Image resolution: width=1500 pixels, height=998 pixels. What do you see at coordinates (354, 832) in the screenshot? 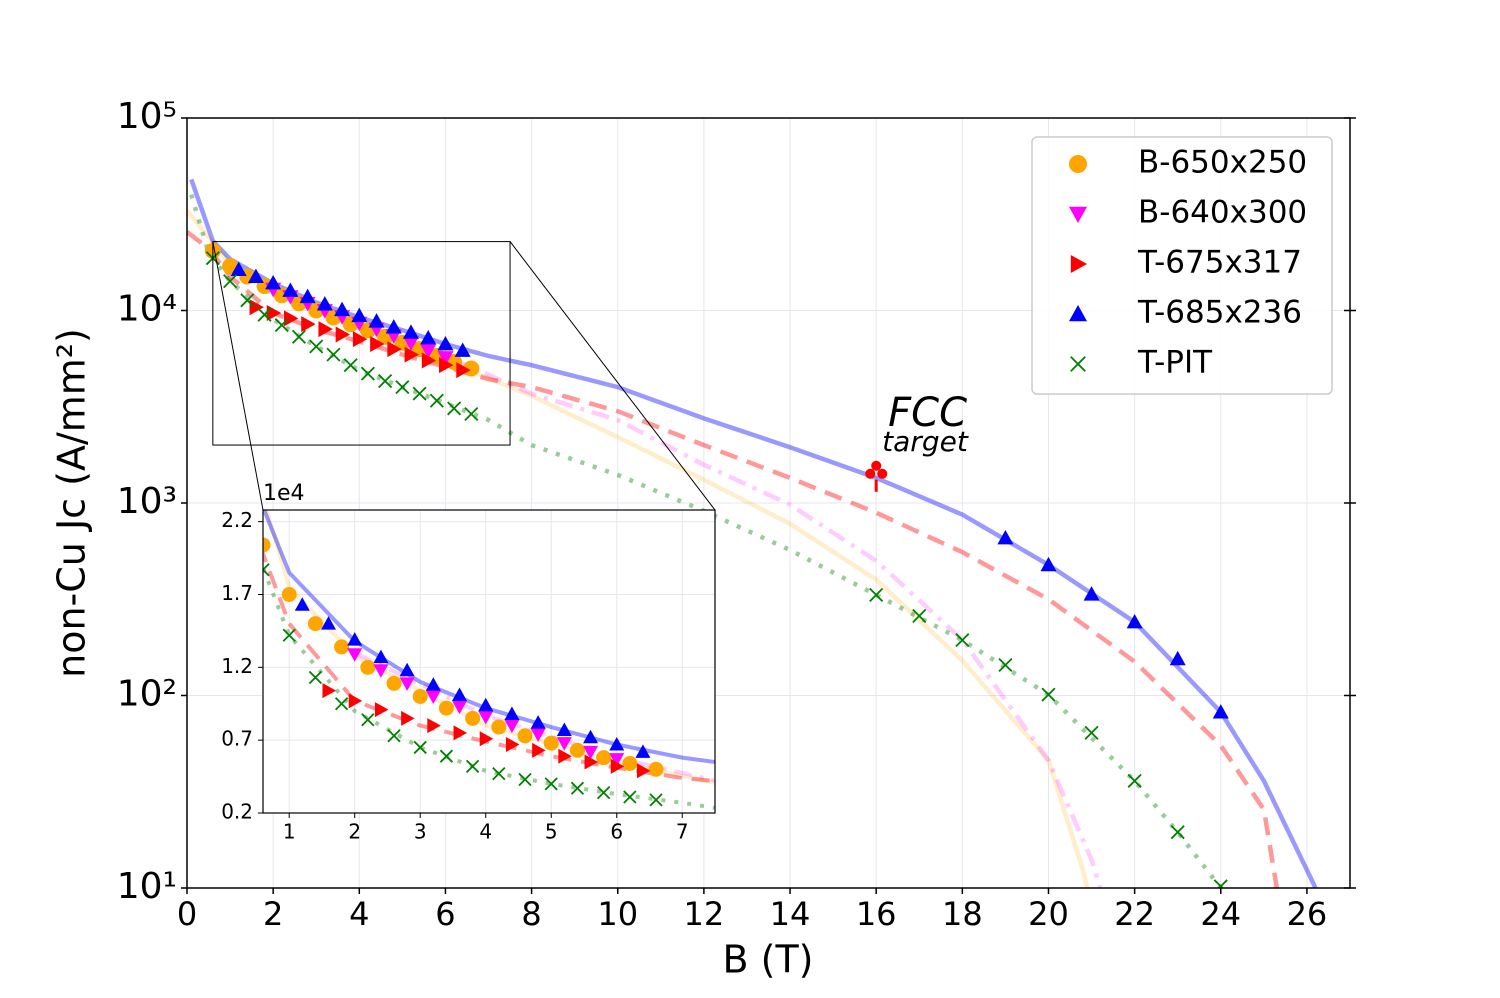
I see `inset-x-tick-label: 2` at bounding box center [354, 832].